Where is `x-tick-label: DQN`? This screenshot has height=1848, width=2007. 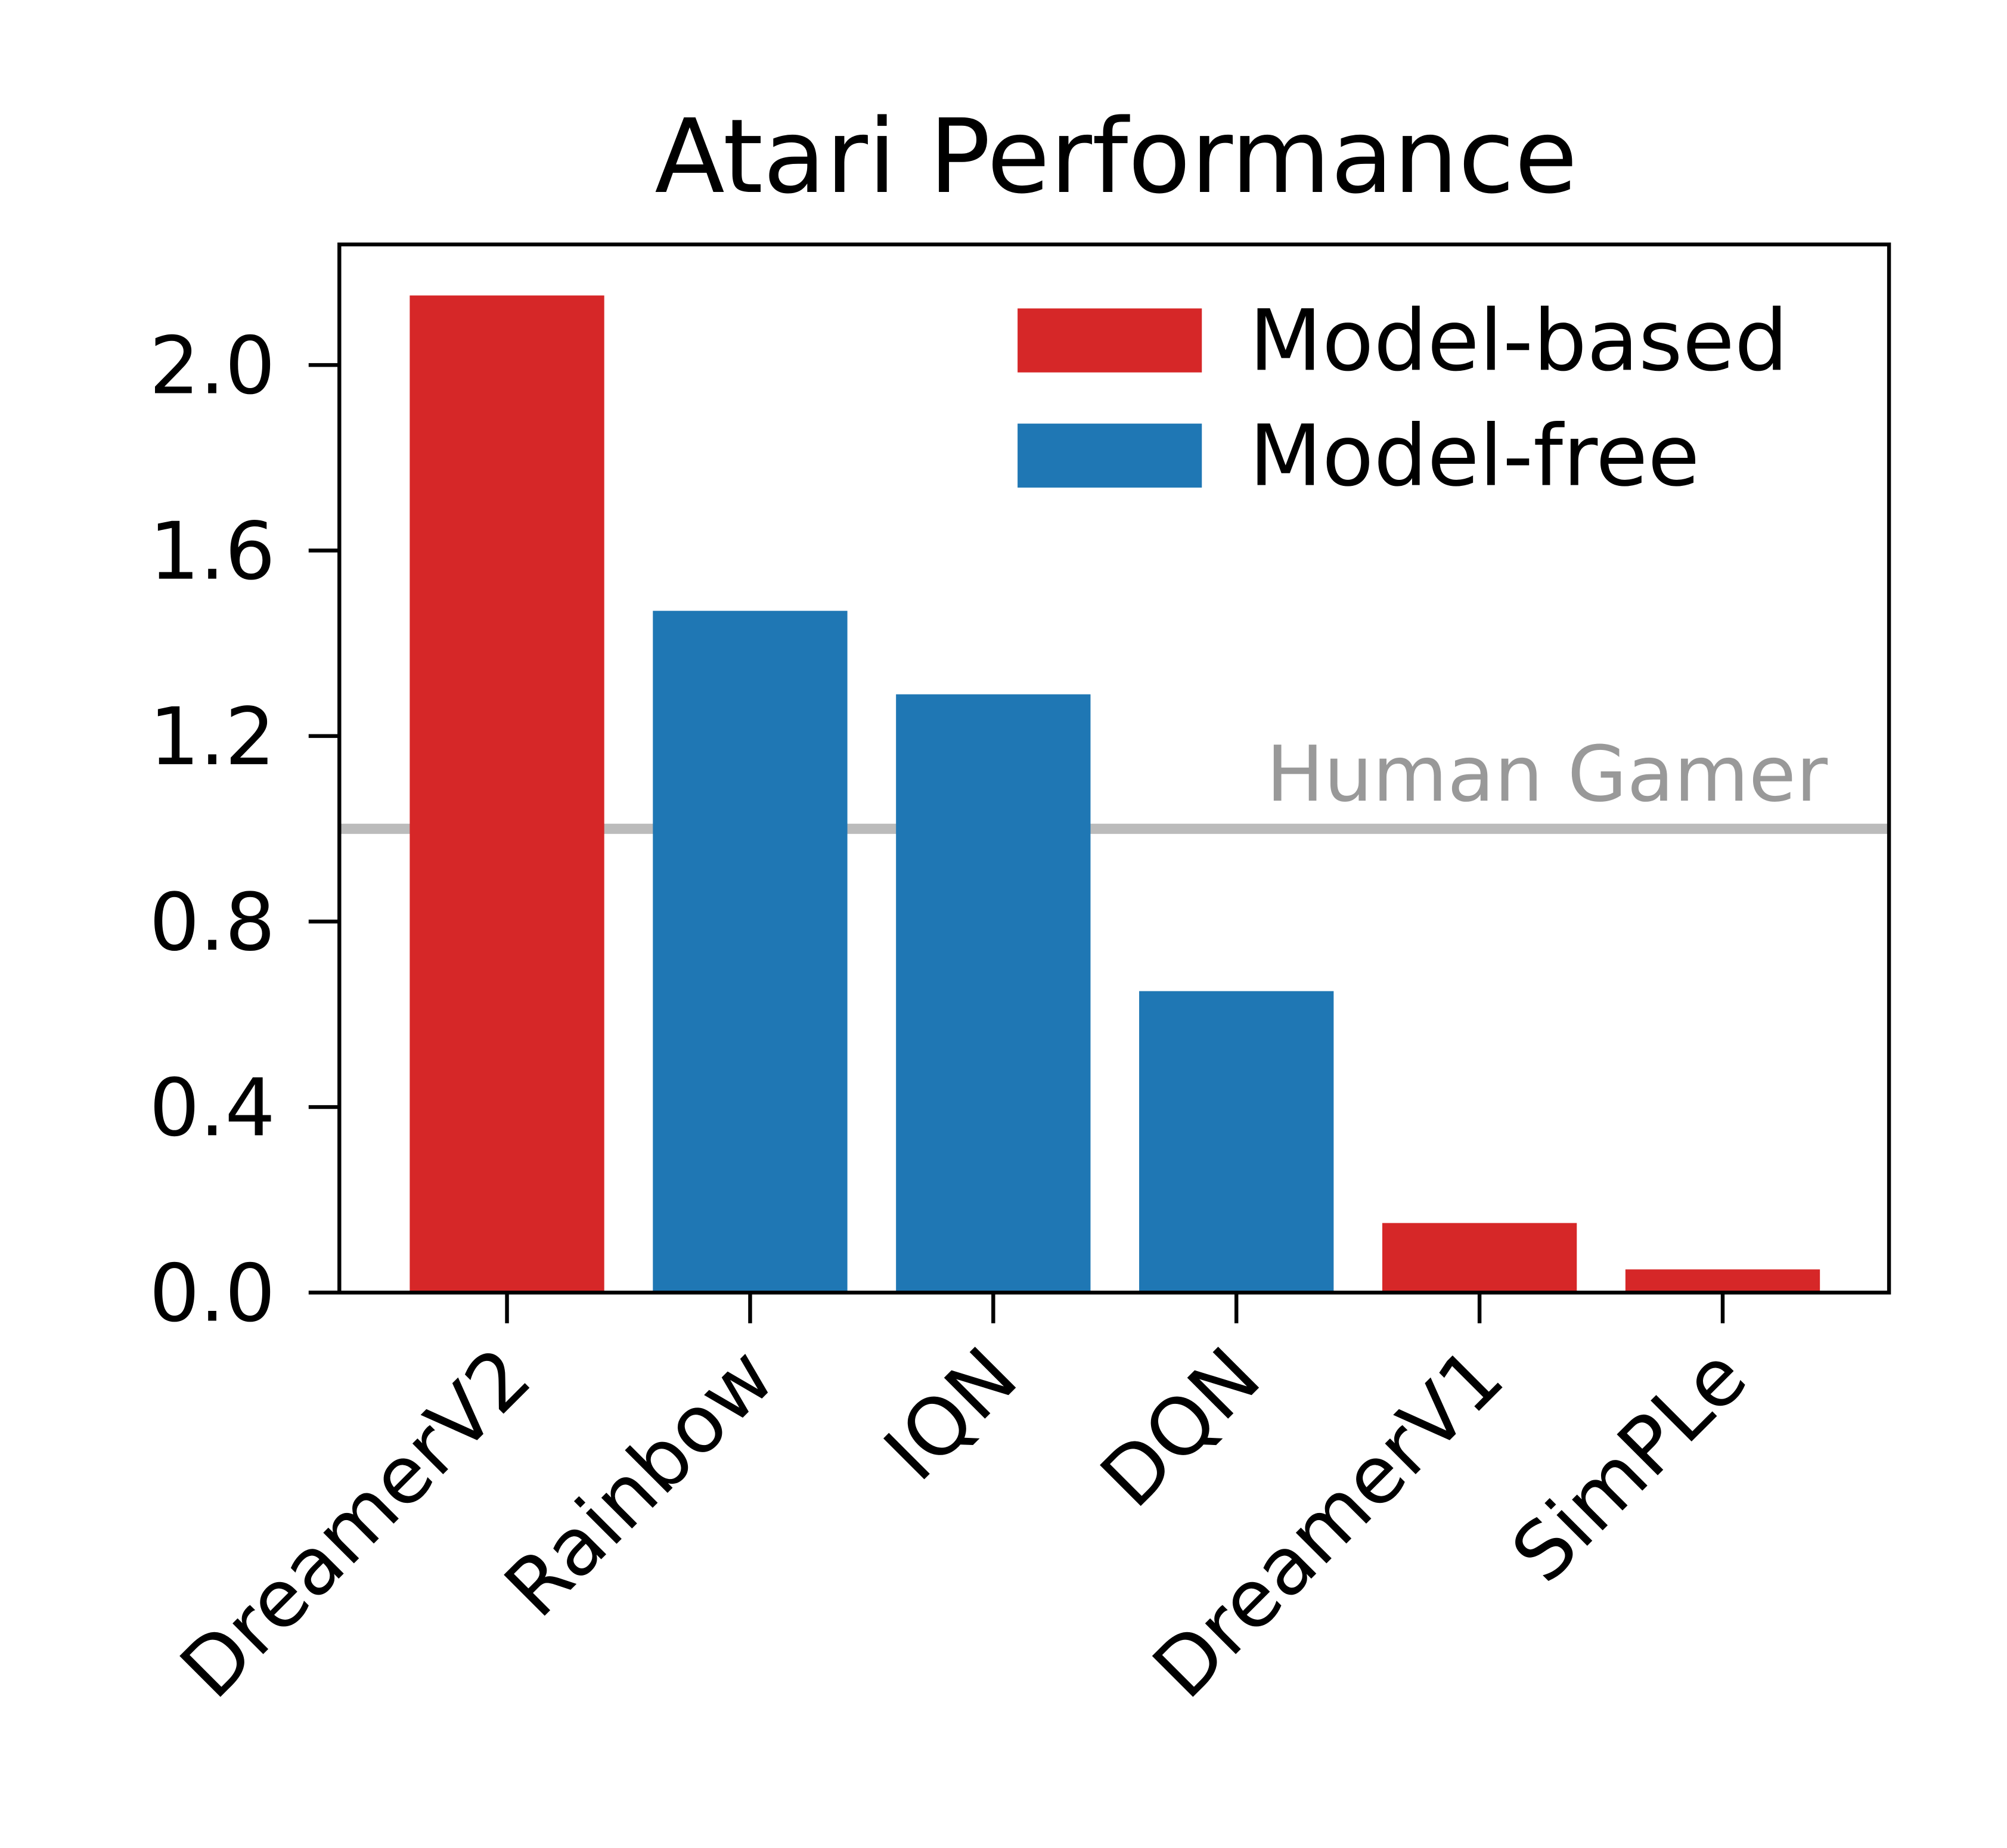 x-tick-label: DQN is located at coordinates (1181, 1428).